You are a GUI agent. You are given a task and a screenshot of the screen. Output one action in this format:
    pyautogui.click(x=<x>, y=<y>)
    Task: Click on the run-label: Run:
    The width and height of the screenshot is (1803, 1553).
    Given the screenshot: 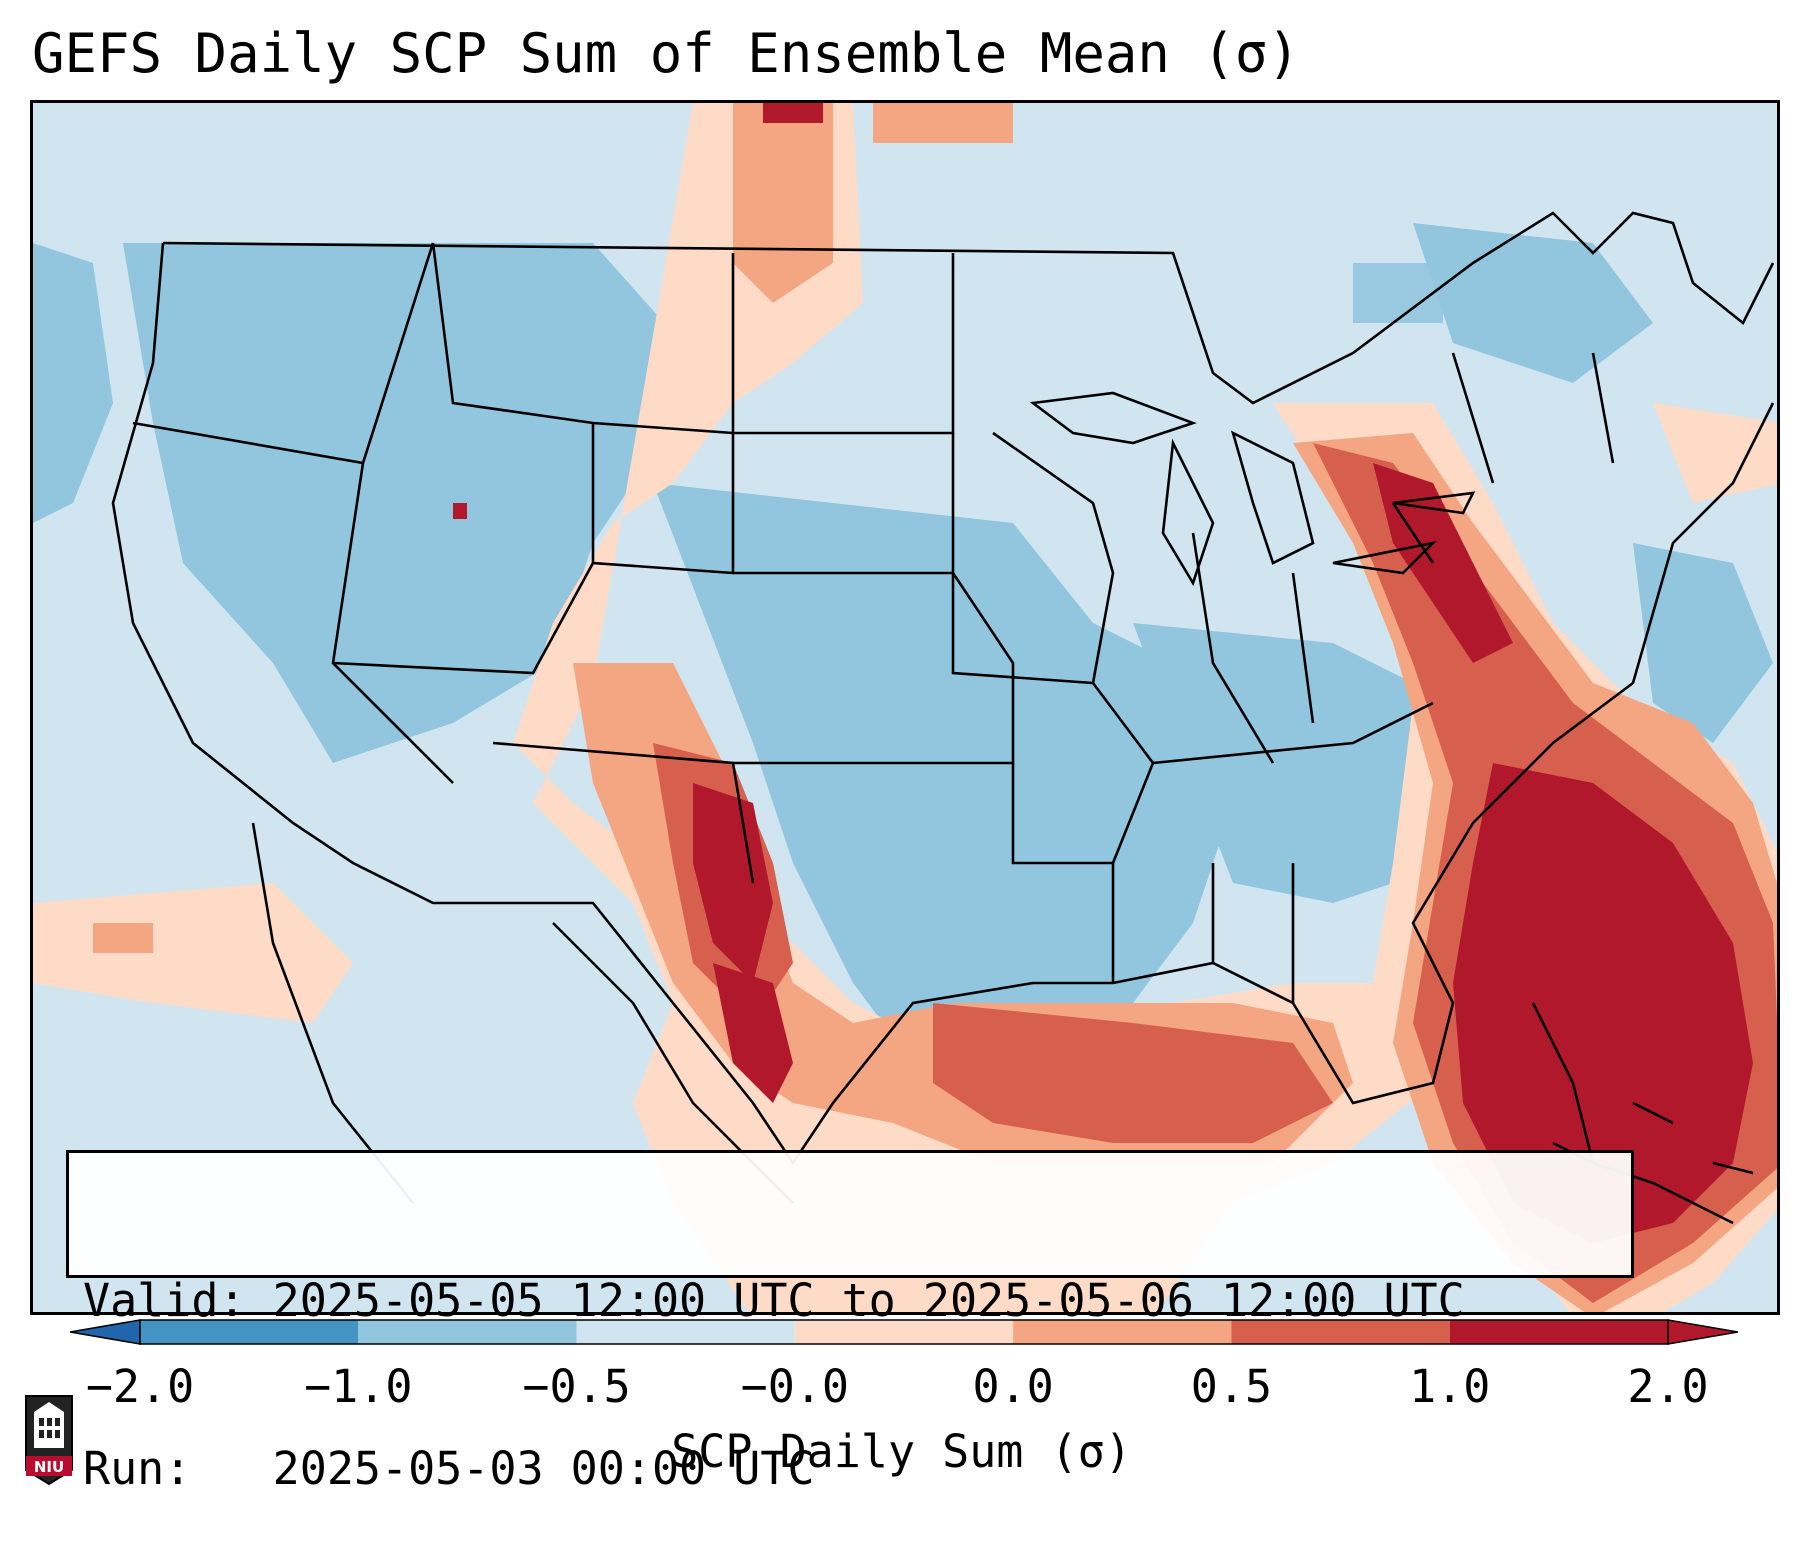 What is the action you would take?
    pyautogui.click(x=137, y=1468)
    